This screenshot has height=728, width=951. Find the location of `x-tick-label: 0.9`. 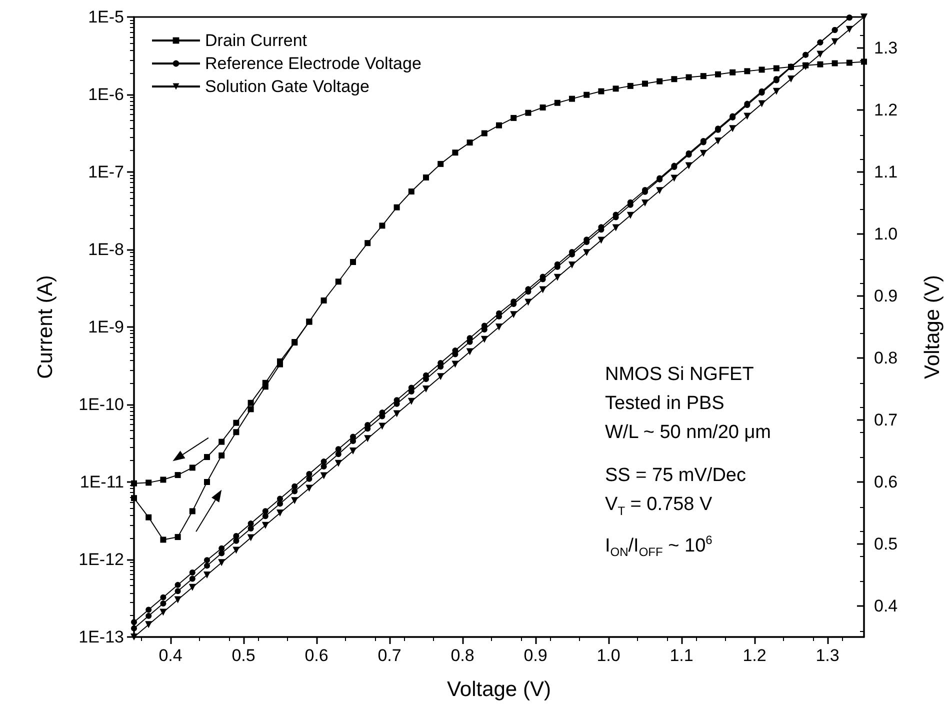

x-tick-label: 0.9 is located at coordinates (536, 655).